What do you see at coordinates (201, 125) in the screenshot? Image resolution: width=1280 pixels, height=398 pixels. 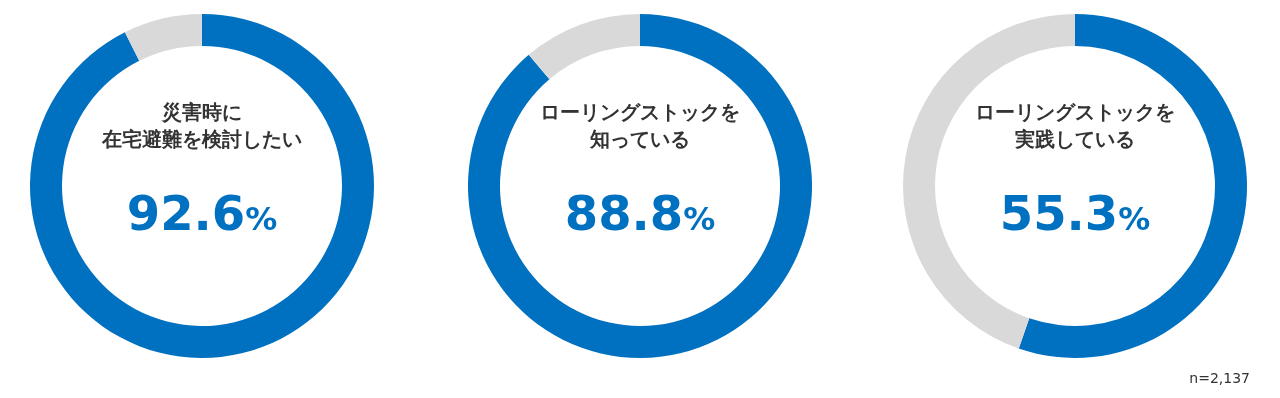 I see `text: 災害時に在宅避難を検討したい` at bounding box center [201, 125].